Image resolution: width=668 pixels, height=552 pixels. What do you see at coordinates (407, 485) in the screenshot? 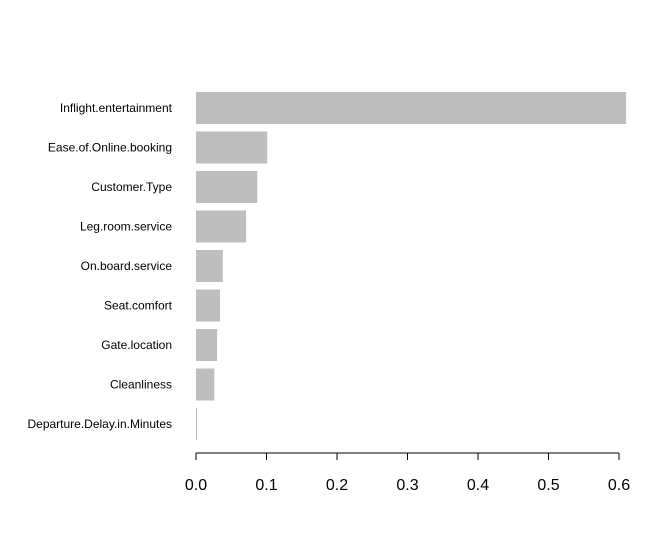
I see `x-tick-label: 0.3` at bounding box center [407, 485].